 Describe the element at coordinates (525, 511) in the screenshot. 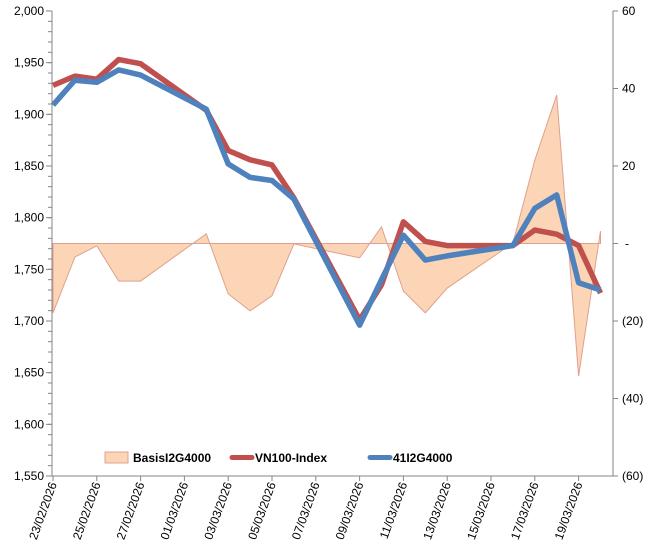

I see `x-tick-label: 17/03/2026` at that location.